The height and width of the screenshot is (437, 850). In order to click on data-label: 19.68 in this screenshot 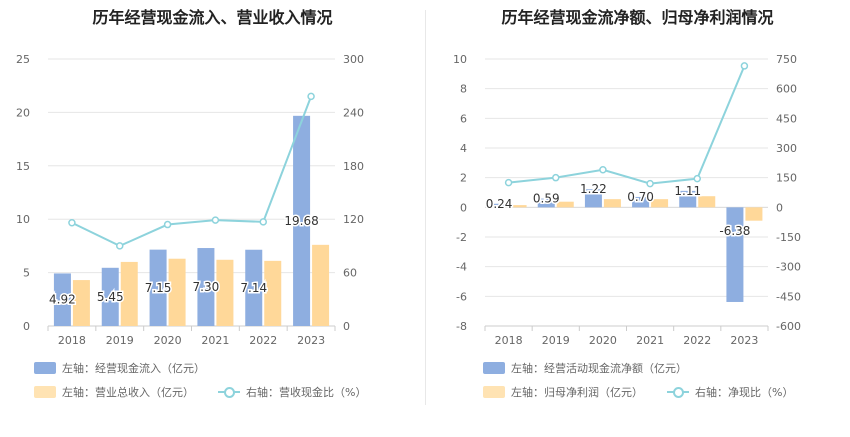, I will do `click(301, 221)`.